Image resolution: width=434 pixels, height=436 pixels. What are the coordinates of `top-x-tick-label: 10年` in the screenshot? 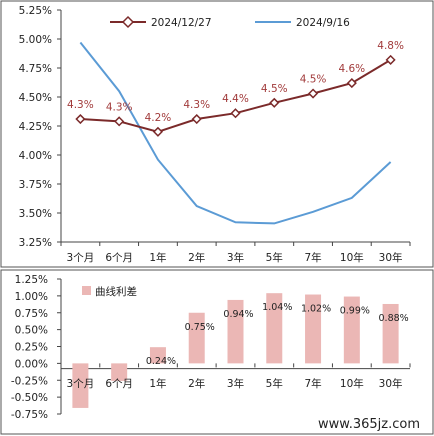 It's located at (352, 257).